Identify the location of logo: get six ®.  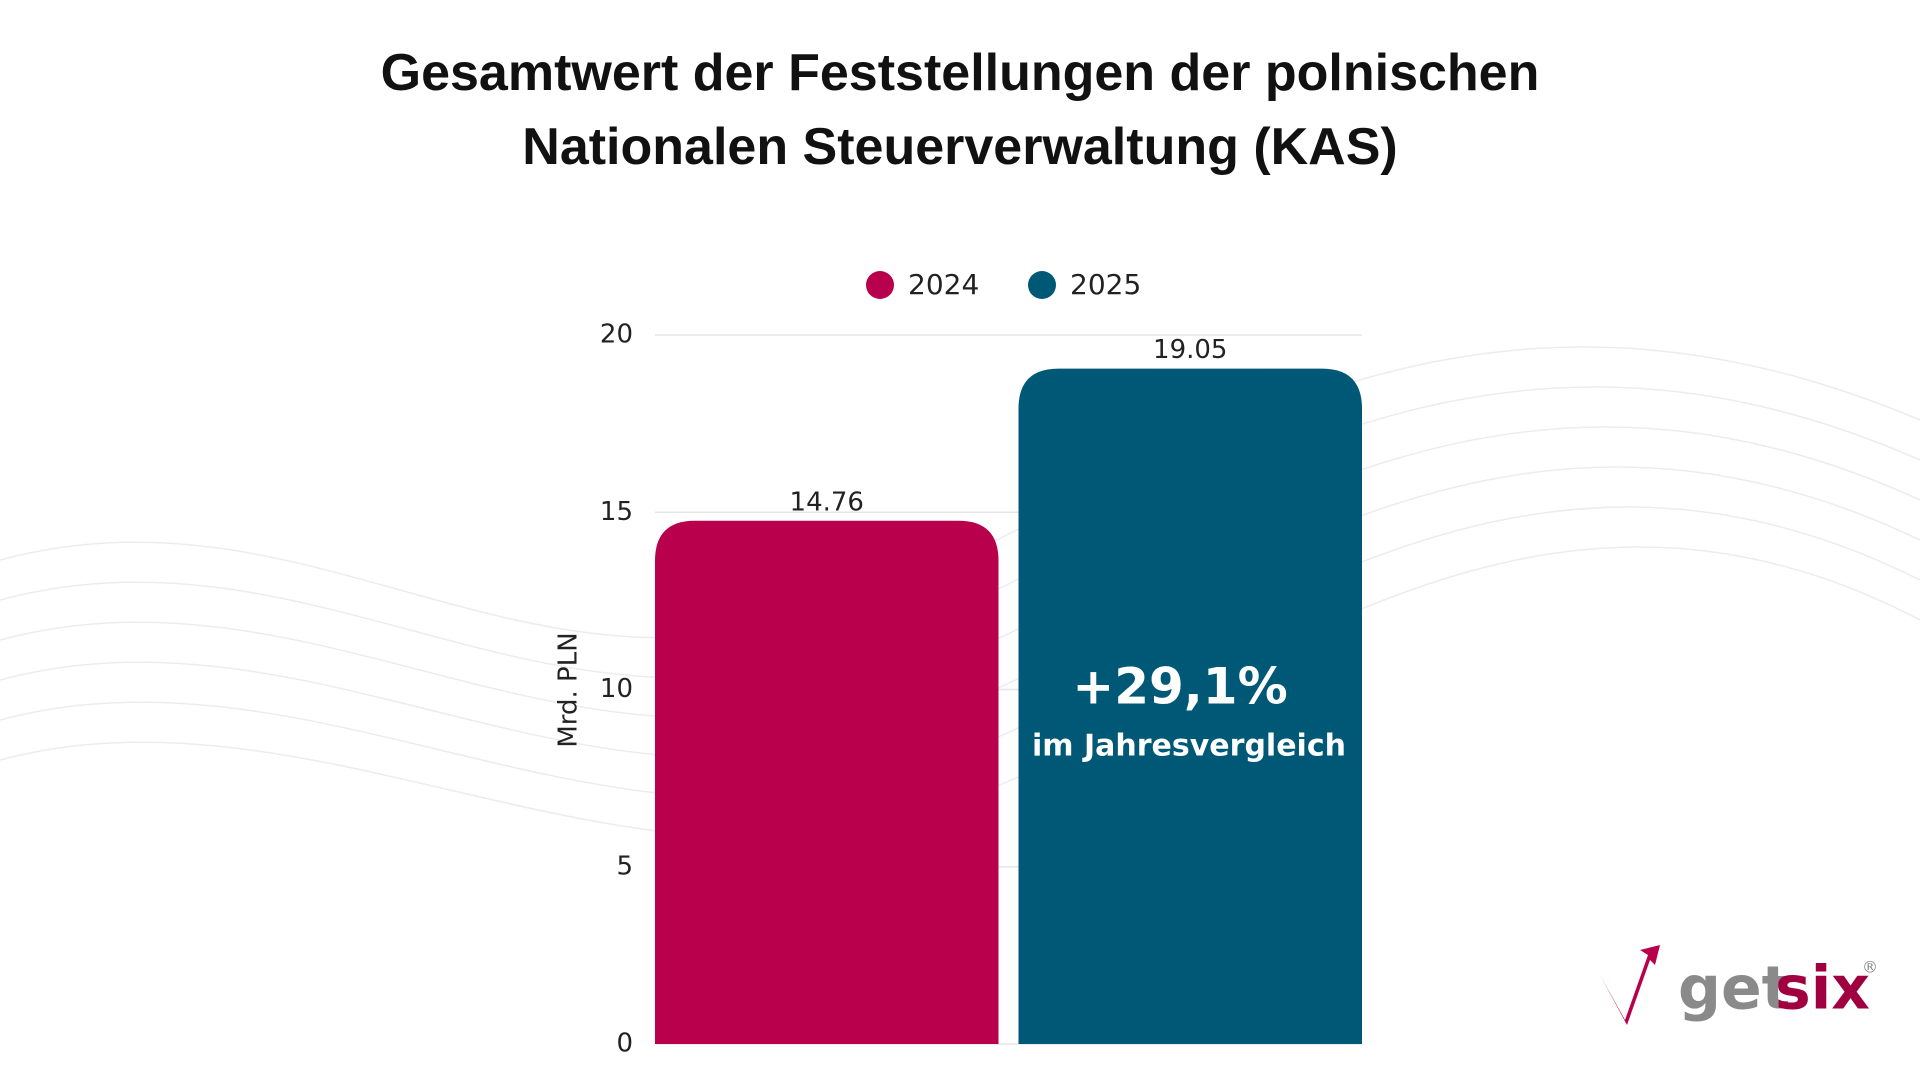
(1739, 985).